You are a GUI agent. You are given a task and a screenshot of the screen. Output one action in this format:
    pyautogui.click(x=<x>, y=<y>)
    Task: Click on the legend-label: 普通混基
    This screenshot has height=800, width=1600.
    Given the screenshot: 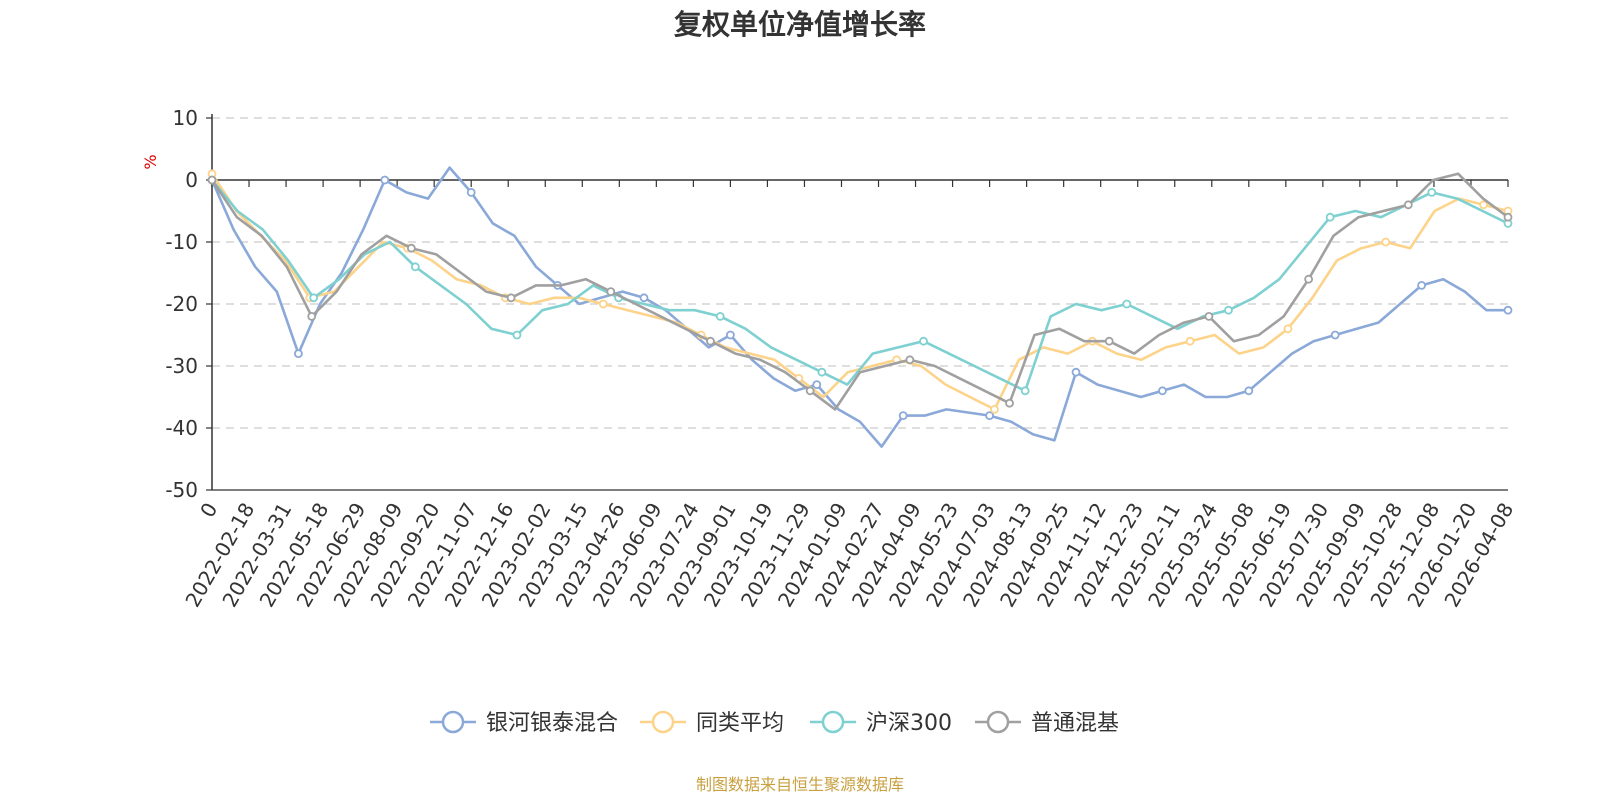 What is the action you would take?
    pyautogui.click(x=1075, y=723)
    